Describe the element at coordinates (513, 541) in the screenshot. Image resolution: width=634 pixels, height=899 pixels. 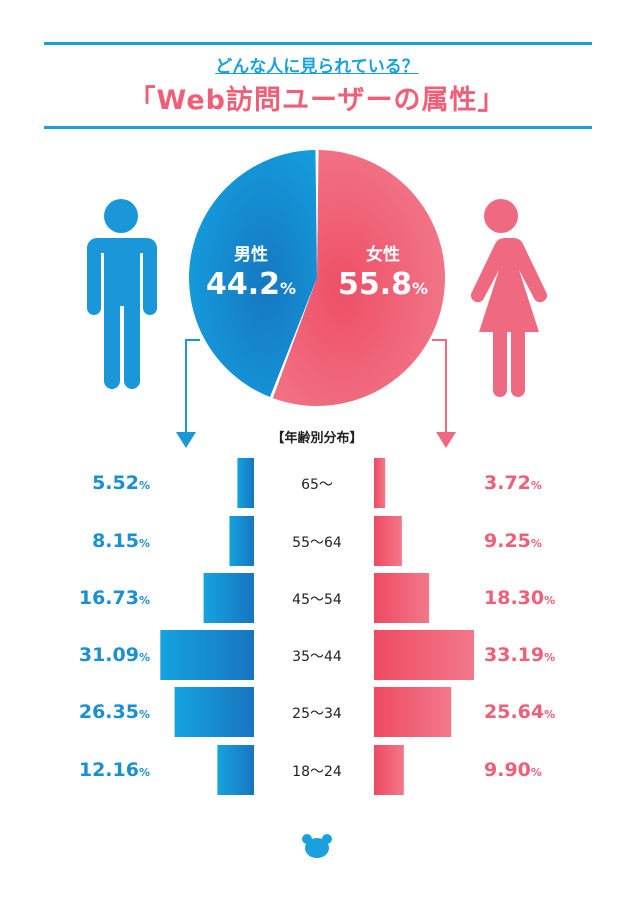
I see `female-percent-label: 9.25%` at that location.